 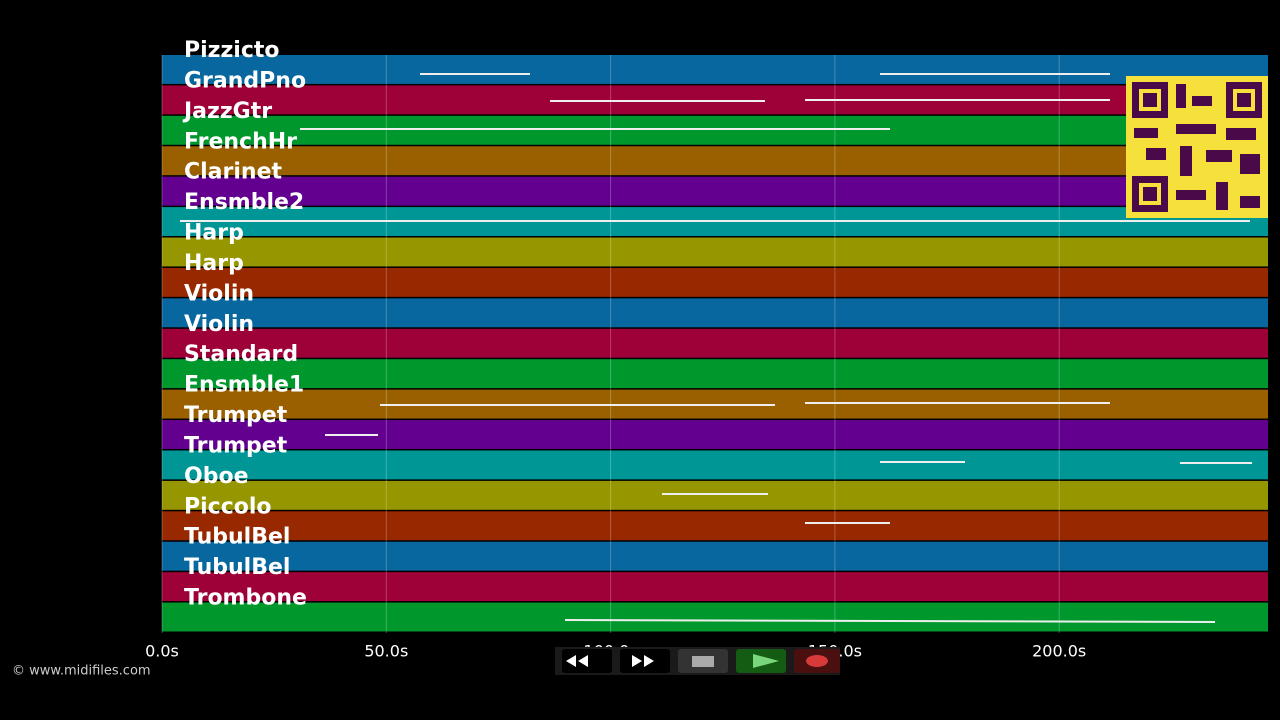 I want to click on rewind-button, so click(x=587, y=661).